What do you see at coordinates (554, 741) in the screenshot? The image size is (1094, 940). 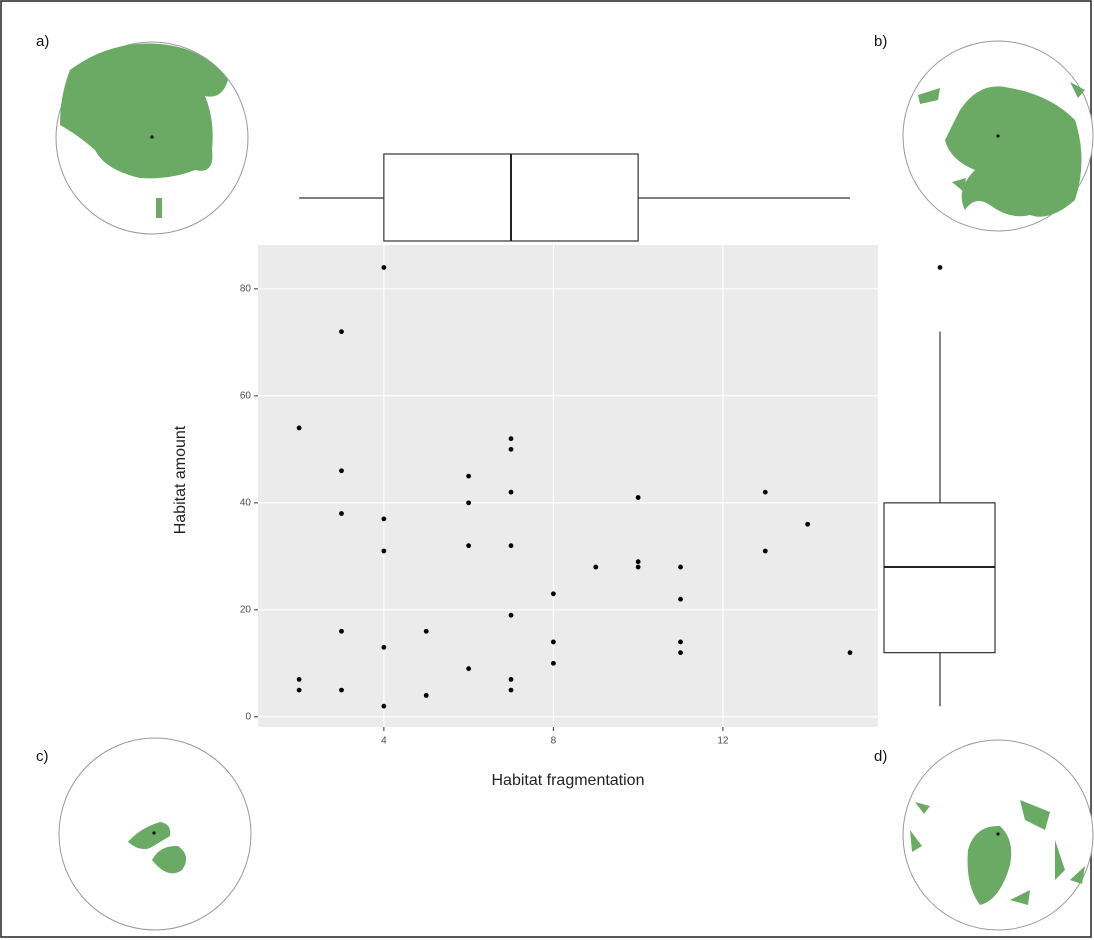 I see `x-tick-label: 8` at bounding box center [554, 741].